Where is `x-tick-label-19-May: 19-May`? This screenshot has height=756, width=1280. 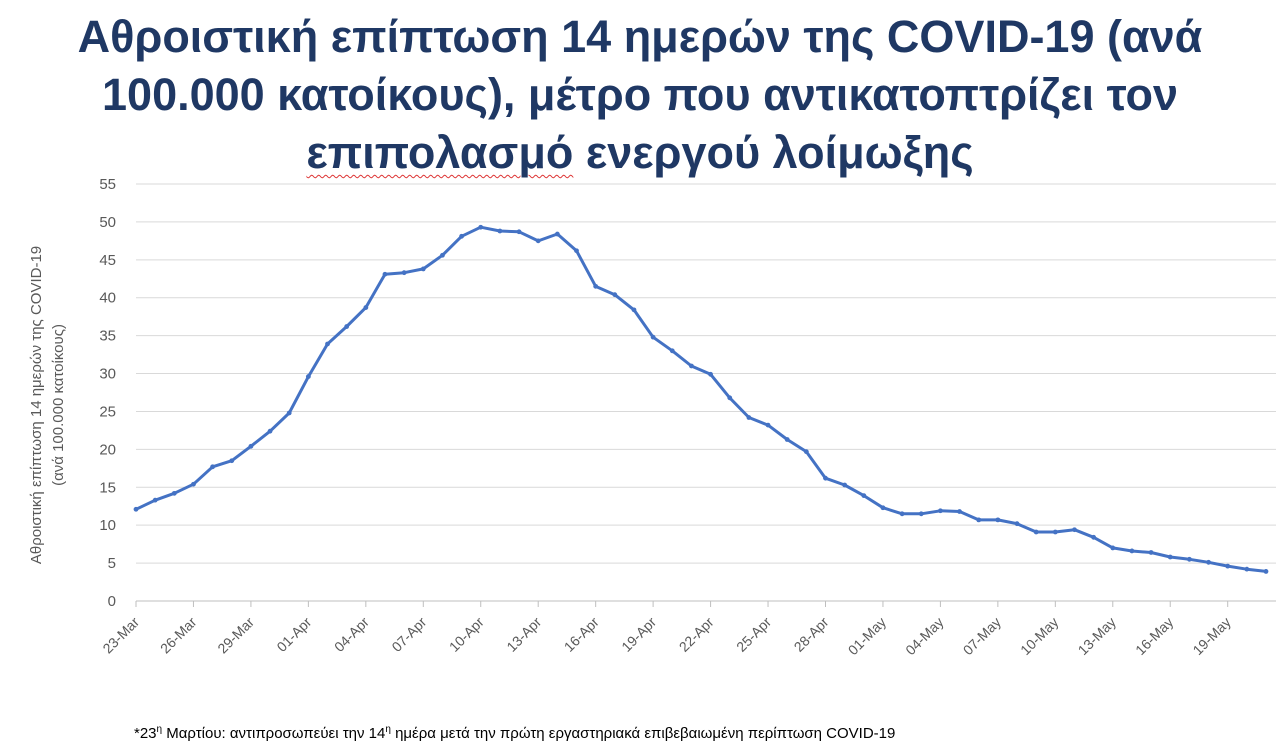 x-tick-label-19-May: 19-May is located at coordinates (1211, 636).